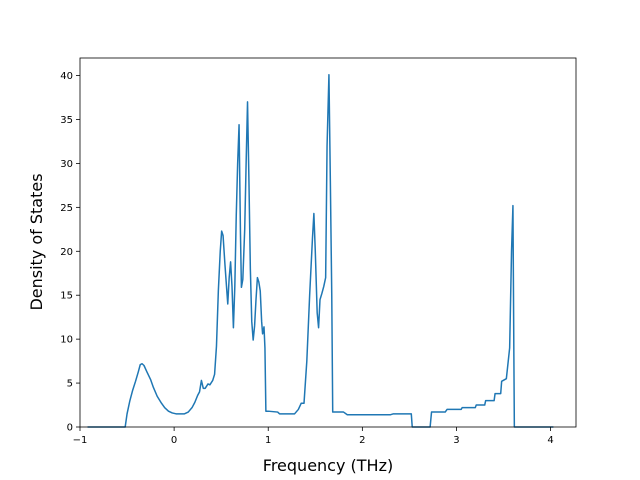 The width and height of the screenshot is (640, 480). What do you see at coordinates (174, 440) in the screenshot?
I see `x-tick-label: 0` at bounding box center [174, 440].